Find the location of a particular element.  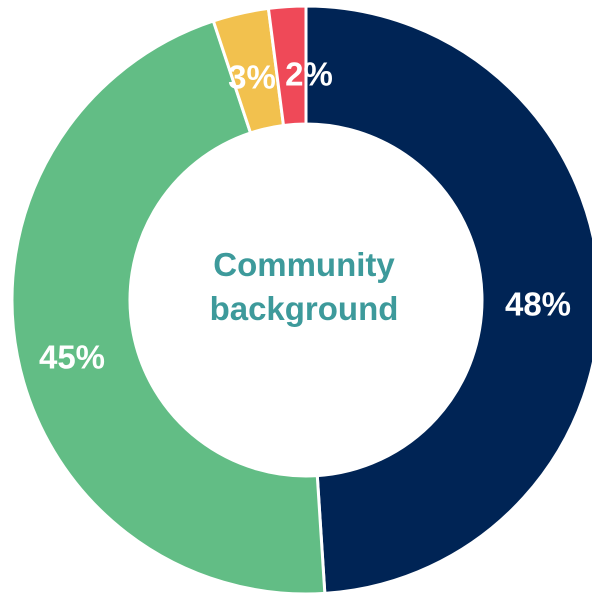

chart-title-line-1: Community is located at coordinates (304, 264).